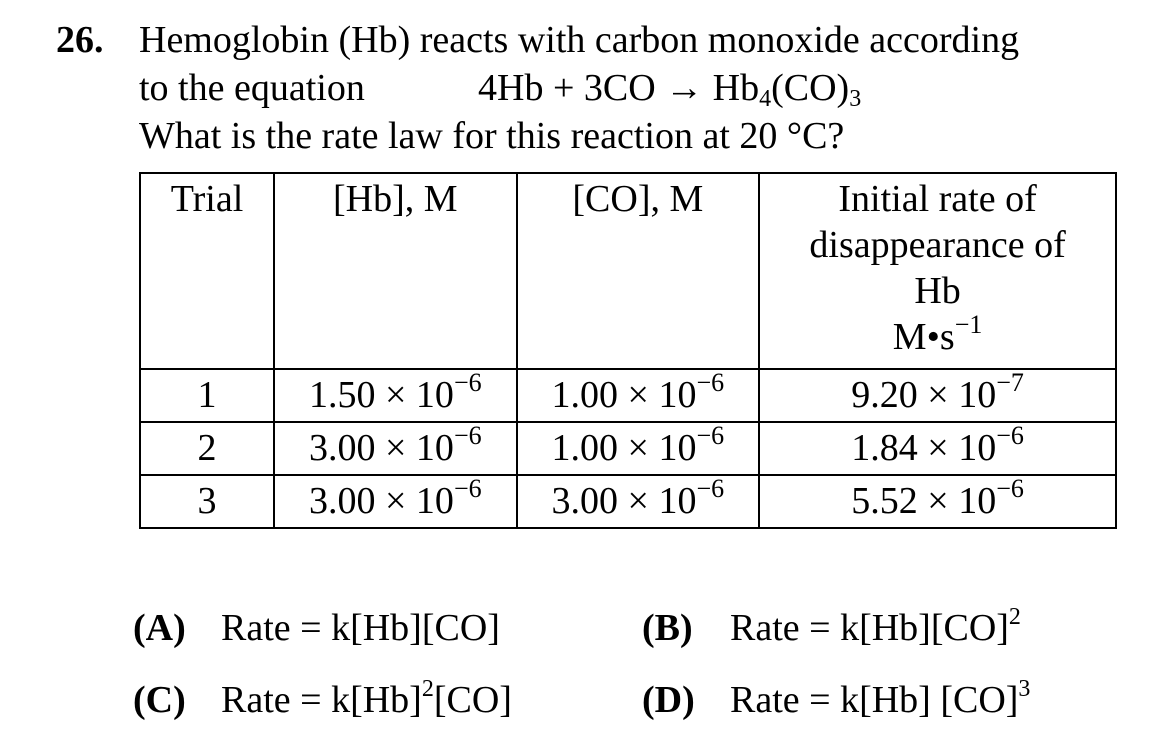  What do you see at coordinates (1010, 382) in the screenshot?
I see `cell-rate-exponent: −7` at bounding box center [1010, 382].